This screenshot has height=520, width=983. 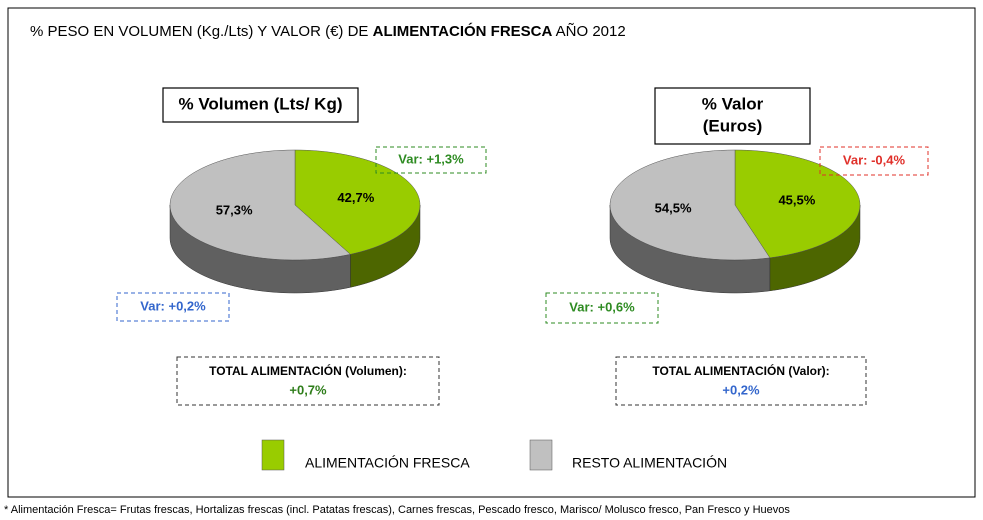 What do you see at coordinates (673, 207) in the screenshot?
I see `value-label: 54,5%` at bounding box center [673, 207].